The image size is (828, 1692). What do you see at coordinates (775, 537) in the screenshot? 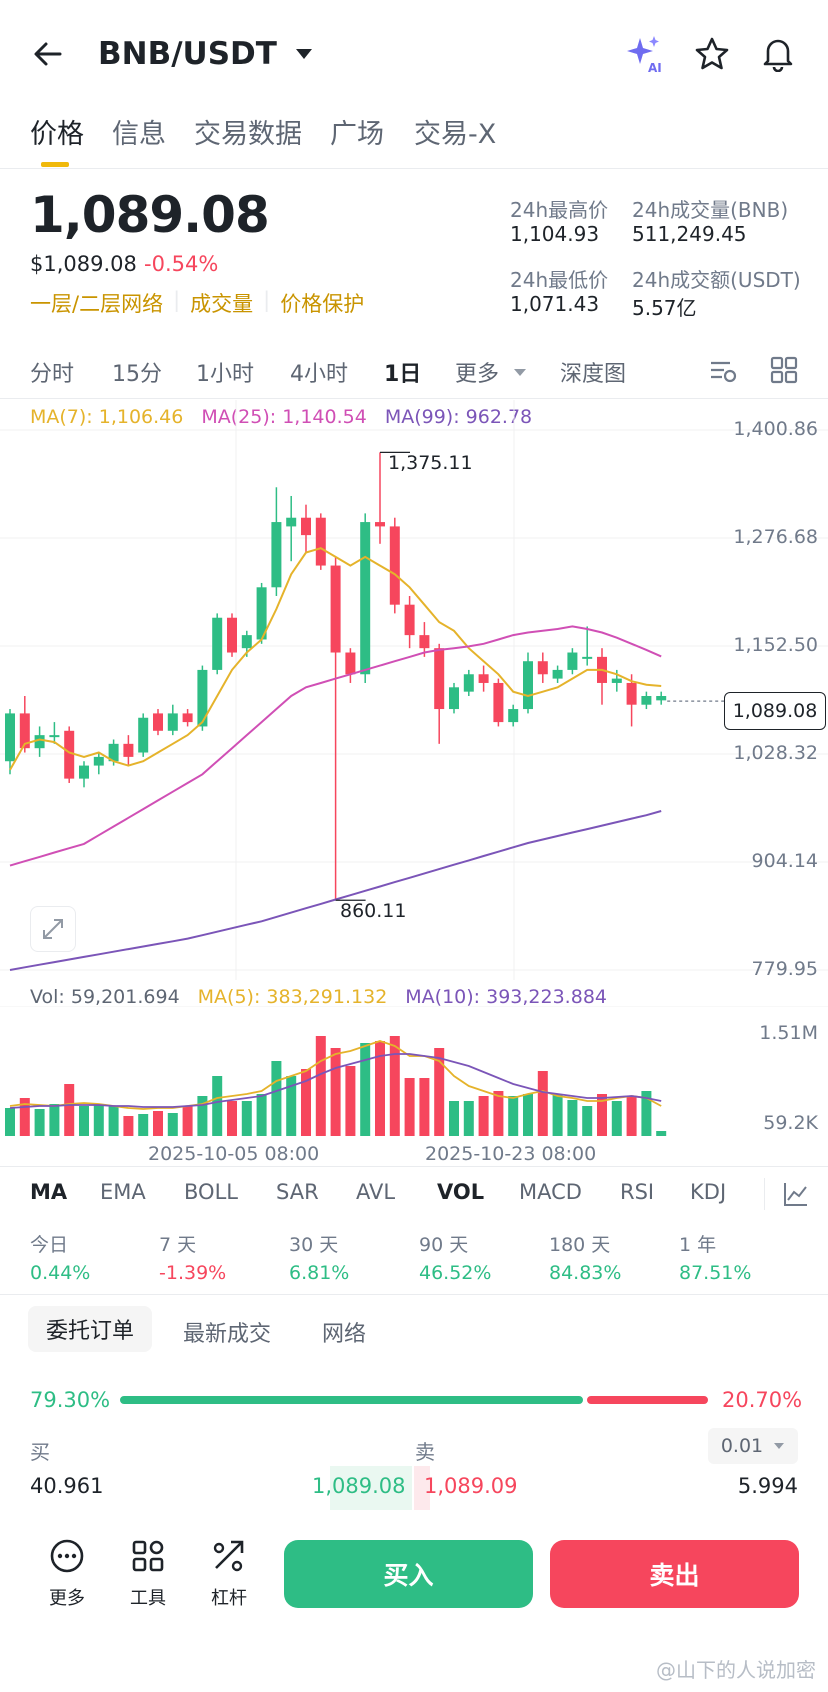
I see `price-axis-label: 1,276.68` at bounding box center [775, 537].